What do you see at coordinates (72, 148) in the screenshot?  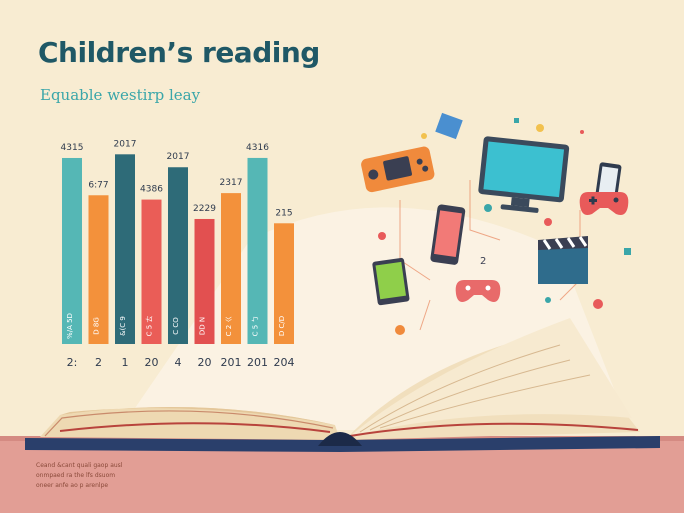 I see `bar-value-label: 4315` at bounding box center [72, 148].